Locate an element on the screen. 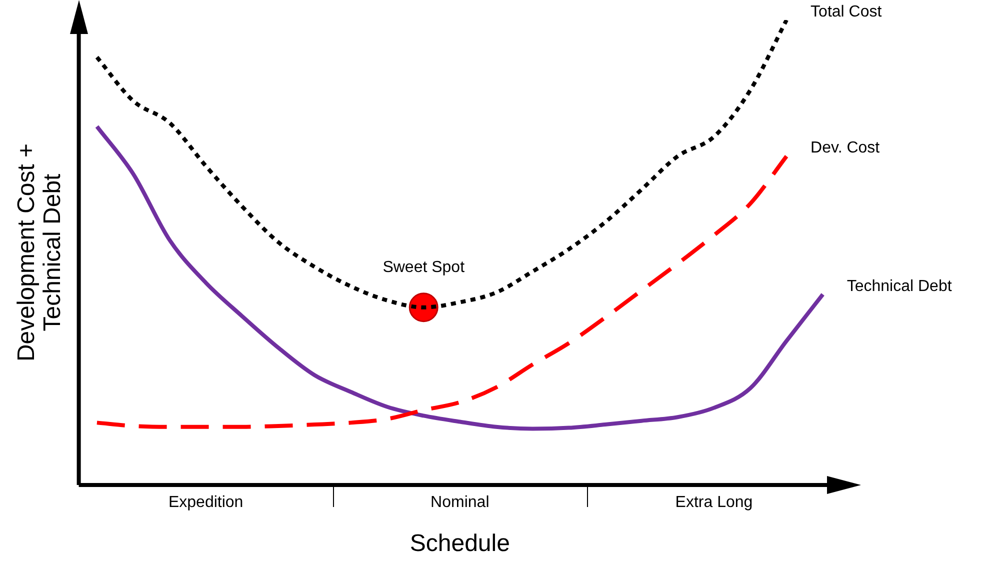 Image resolution: width=982 pixels, height=565 pixels. series-label: Technical Debt is located at coordinates (899, 286).